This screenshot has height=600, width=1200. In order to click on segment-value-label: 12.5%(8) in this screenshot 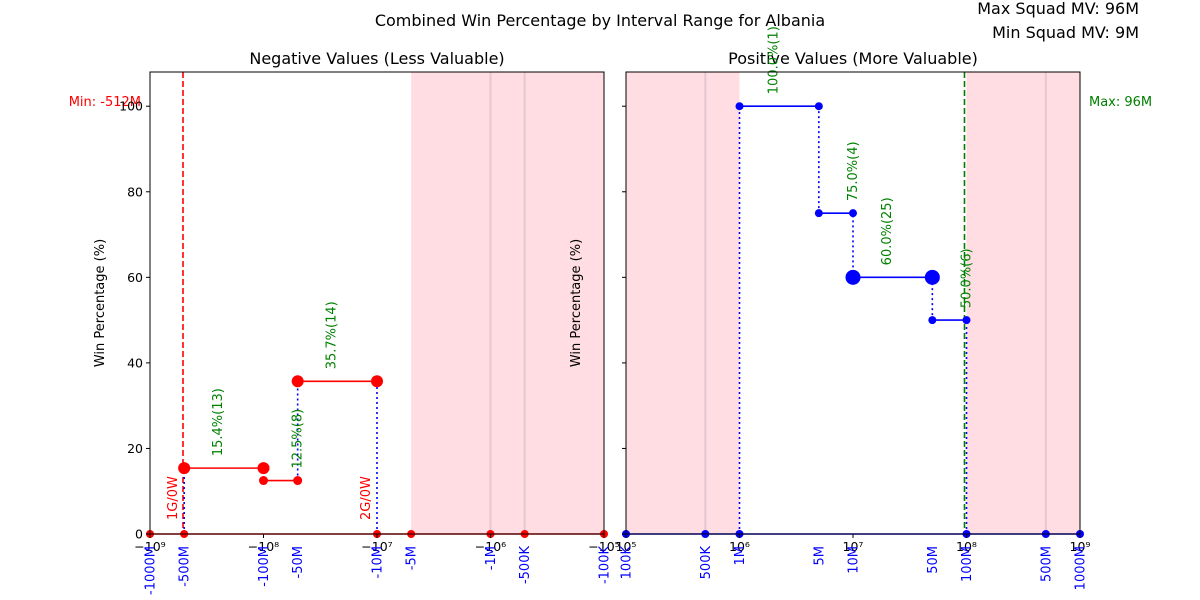, I will do `click(298, 439)`.